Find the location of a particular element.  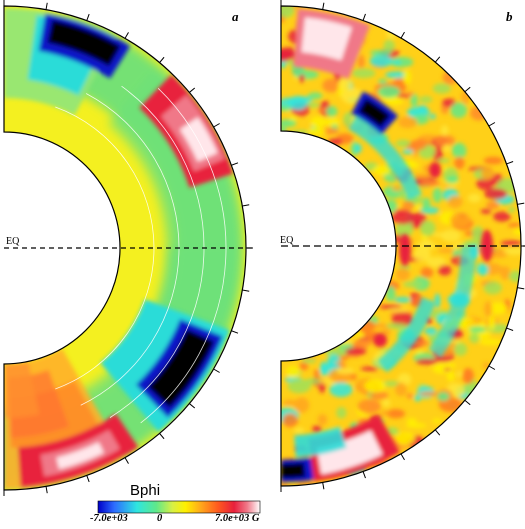

colorbar-title: Bphi is located at coordinates (145, 490).